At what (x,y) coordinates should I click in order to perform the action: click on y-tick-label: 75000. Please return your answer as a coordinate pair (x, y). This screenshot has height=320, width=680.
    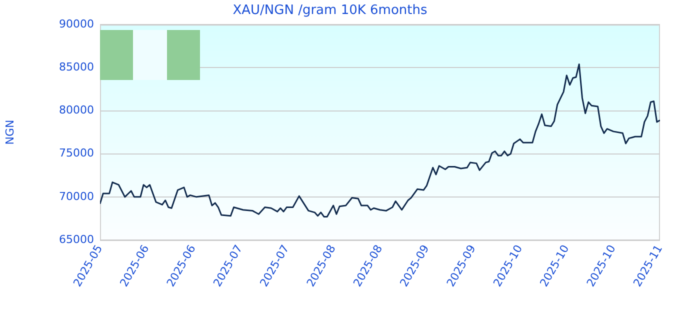
    Looking at the image, I should click on (76, 153).